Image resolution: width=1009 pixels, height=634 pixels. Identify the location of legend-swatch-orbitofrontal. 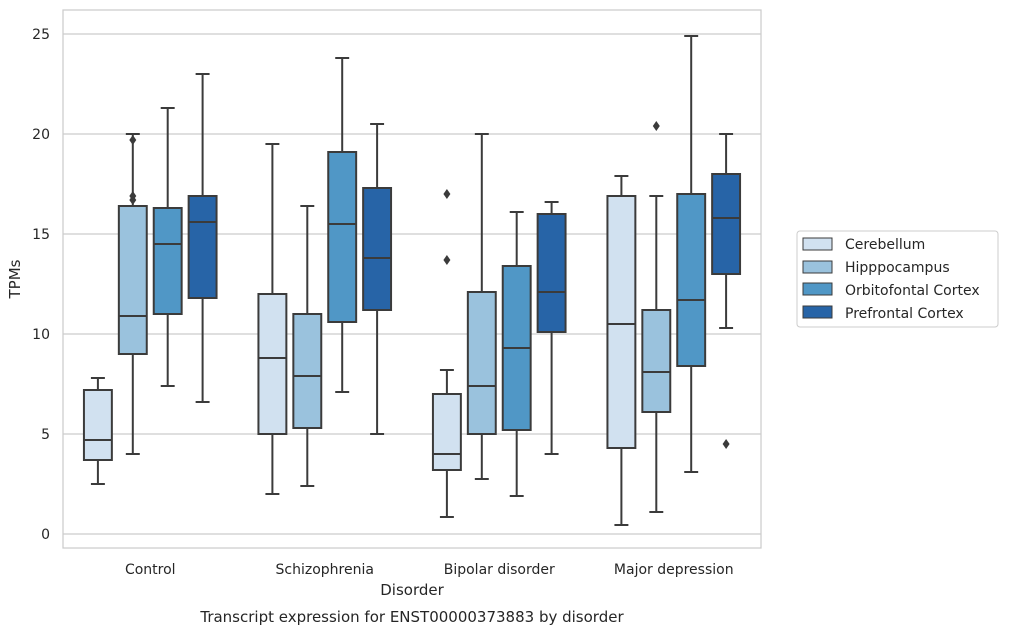
(817, 289).